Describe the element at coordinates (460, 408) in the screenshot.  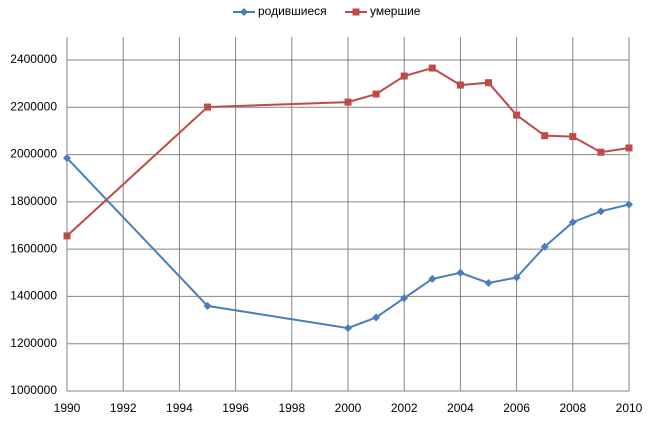
I see `x-tick-label: 2004` at that location.